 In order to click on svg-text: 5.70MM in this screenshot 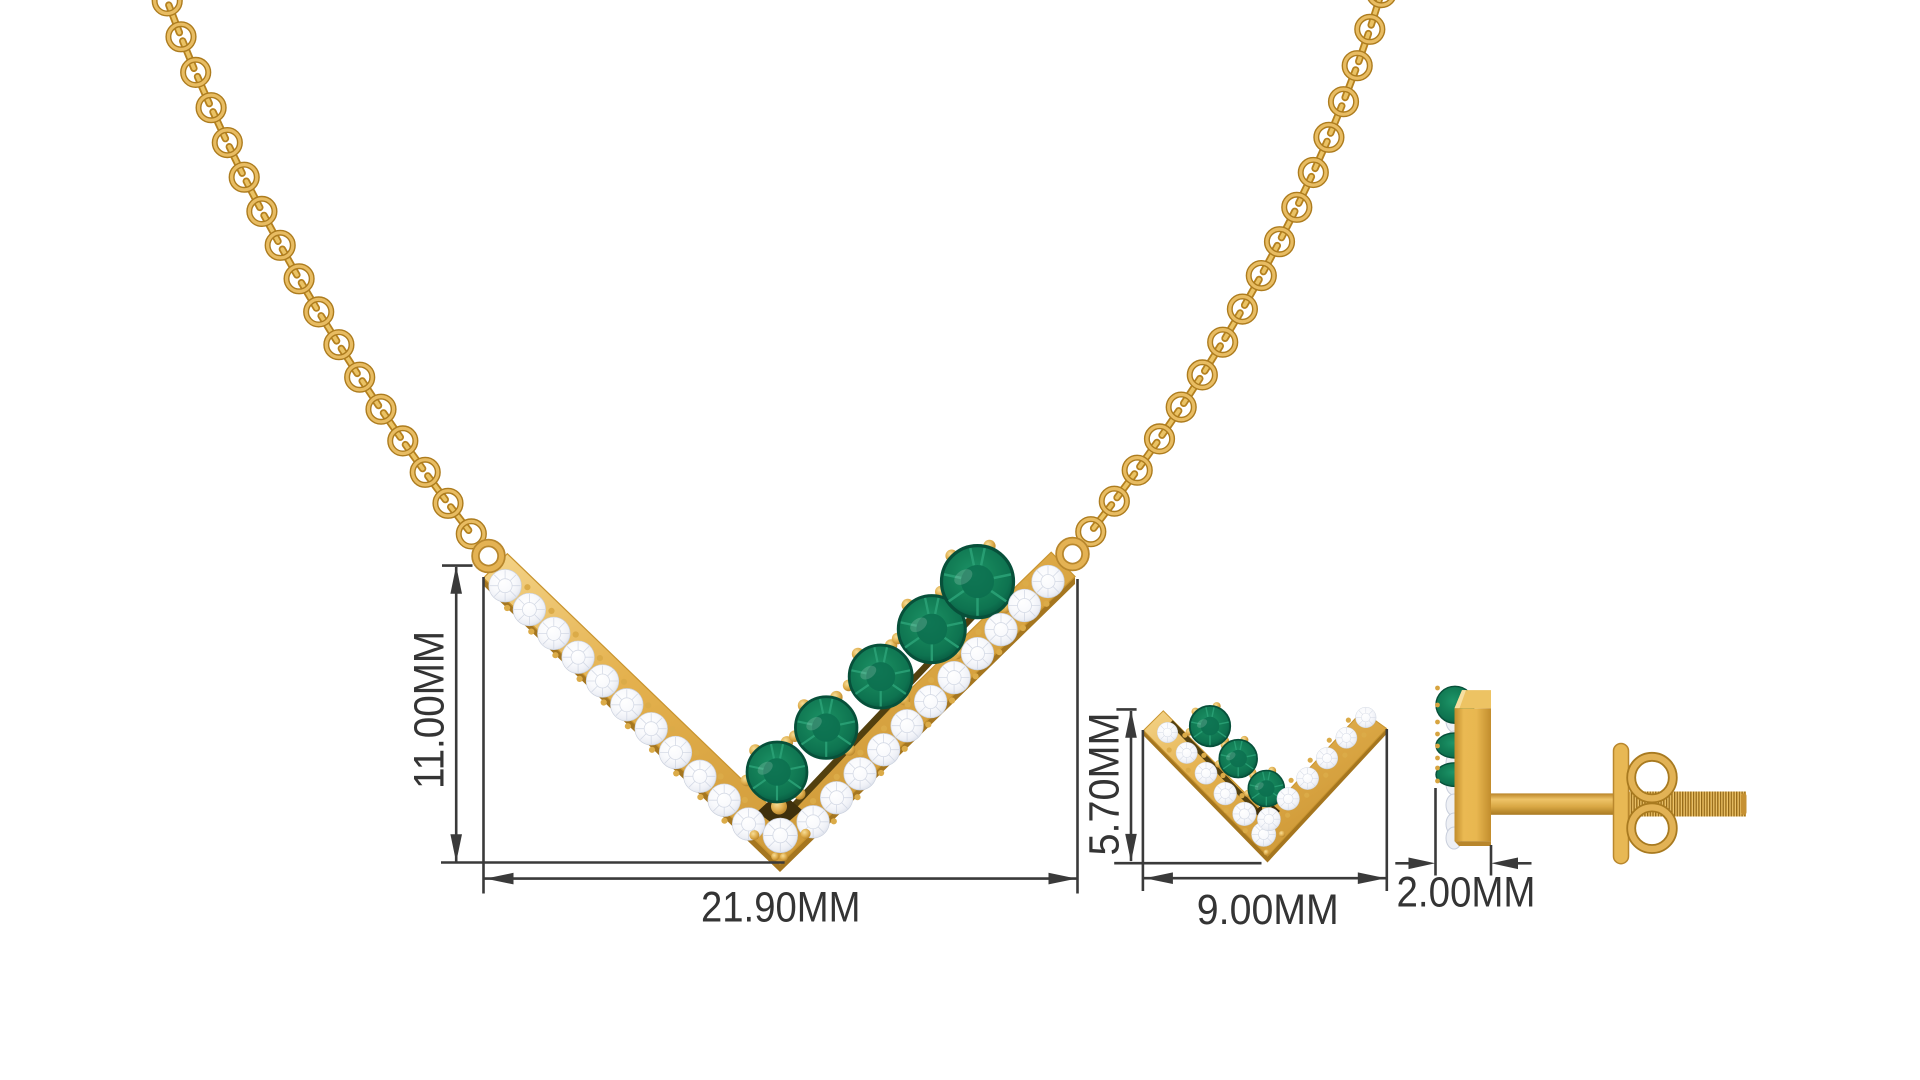, I will do `click(1105, 784)`.